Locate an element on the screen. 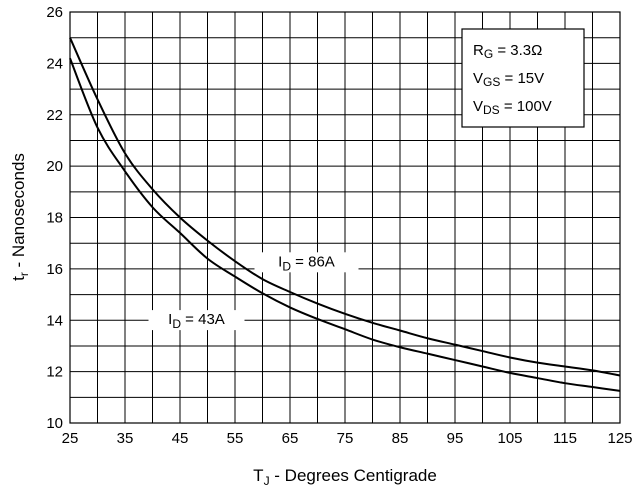 This screenshot has width=634, height=496. y-tick-label: 18 is located at coordinates (54, 218).